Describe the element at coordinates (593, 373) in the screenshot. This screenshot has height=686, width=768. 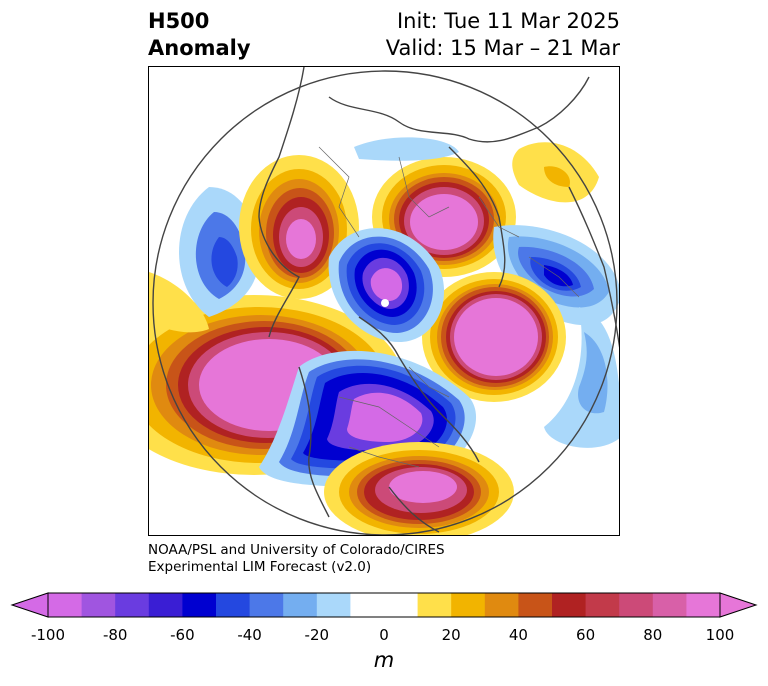
I see `anomaly-east-atlantic-core` at that location.